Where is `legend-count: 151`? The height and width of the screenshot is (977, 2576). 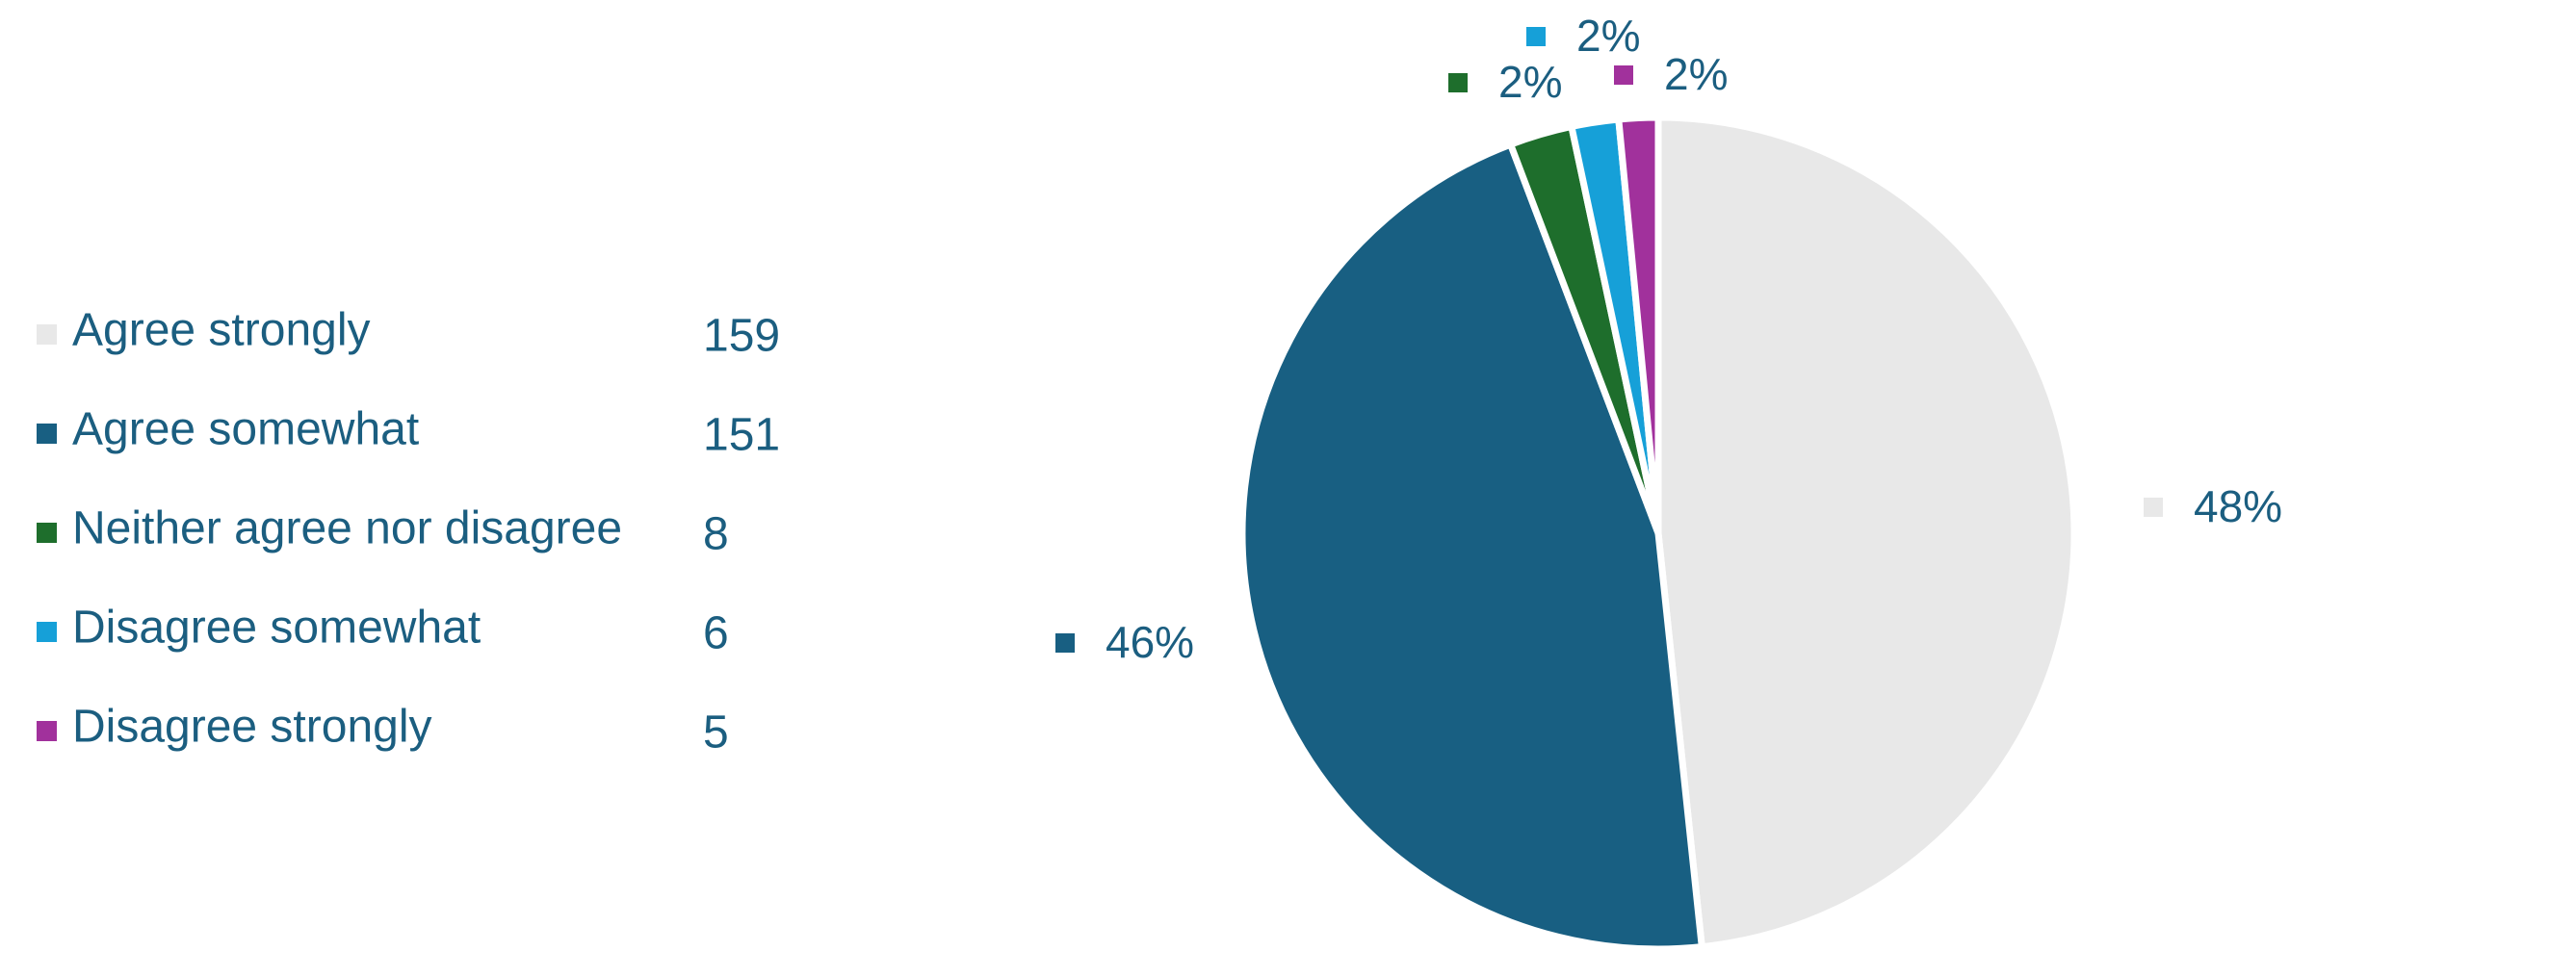 legend-count: 151 is located at coordinates (741, 435).